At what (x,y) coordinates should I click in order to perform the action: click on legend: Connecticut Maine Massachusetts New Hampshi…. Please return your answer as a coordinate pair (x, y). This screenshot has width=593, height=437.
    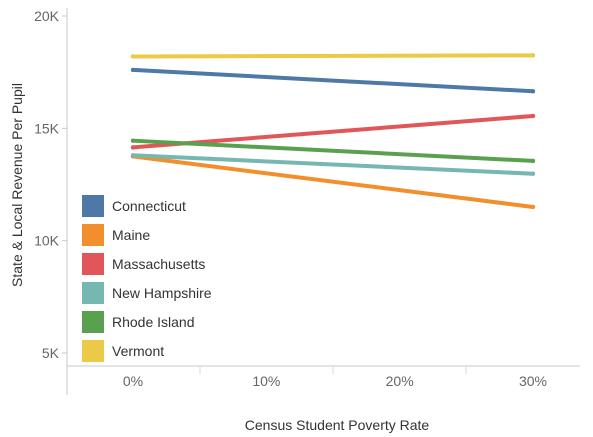
    Looking at the image, I should click on (147, 278).